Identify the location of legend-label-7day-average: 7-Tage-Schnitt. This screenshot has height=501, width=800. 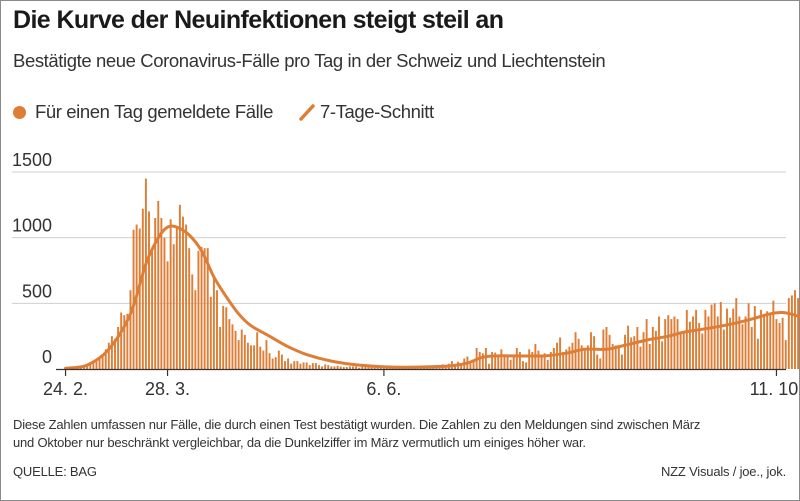
(377, 111).